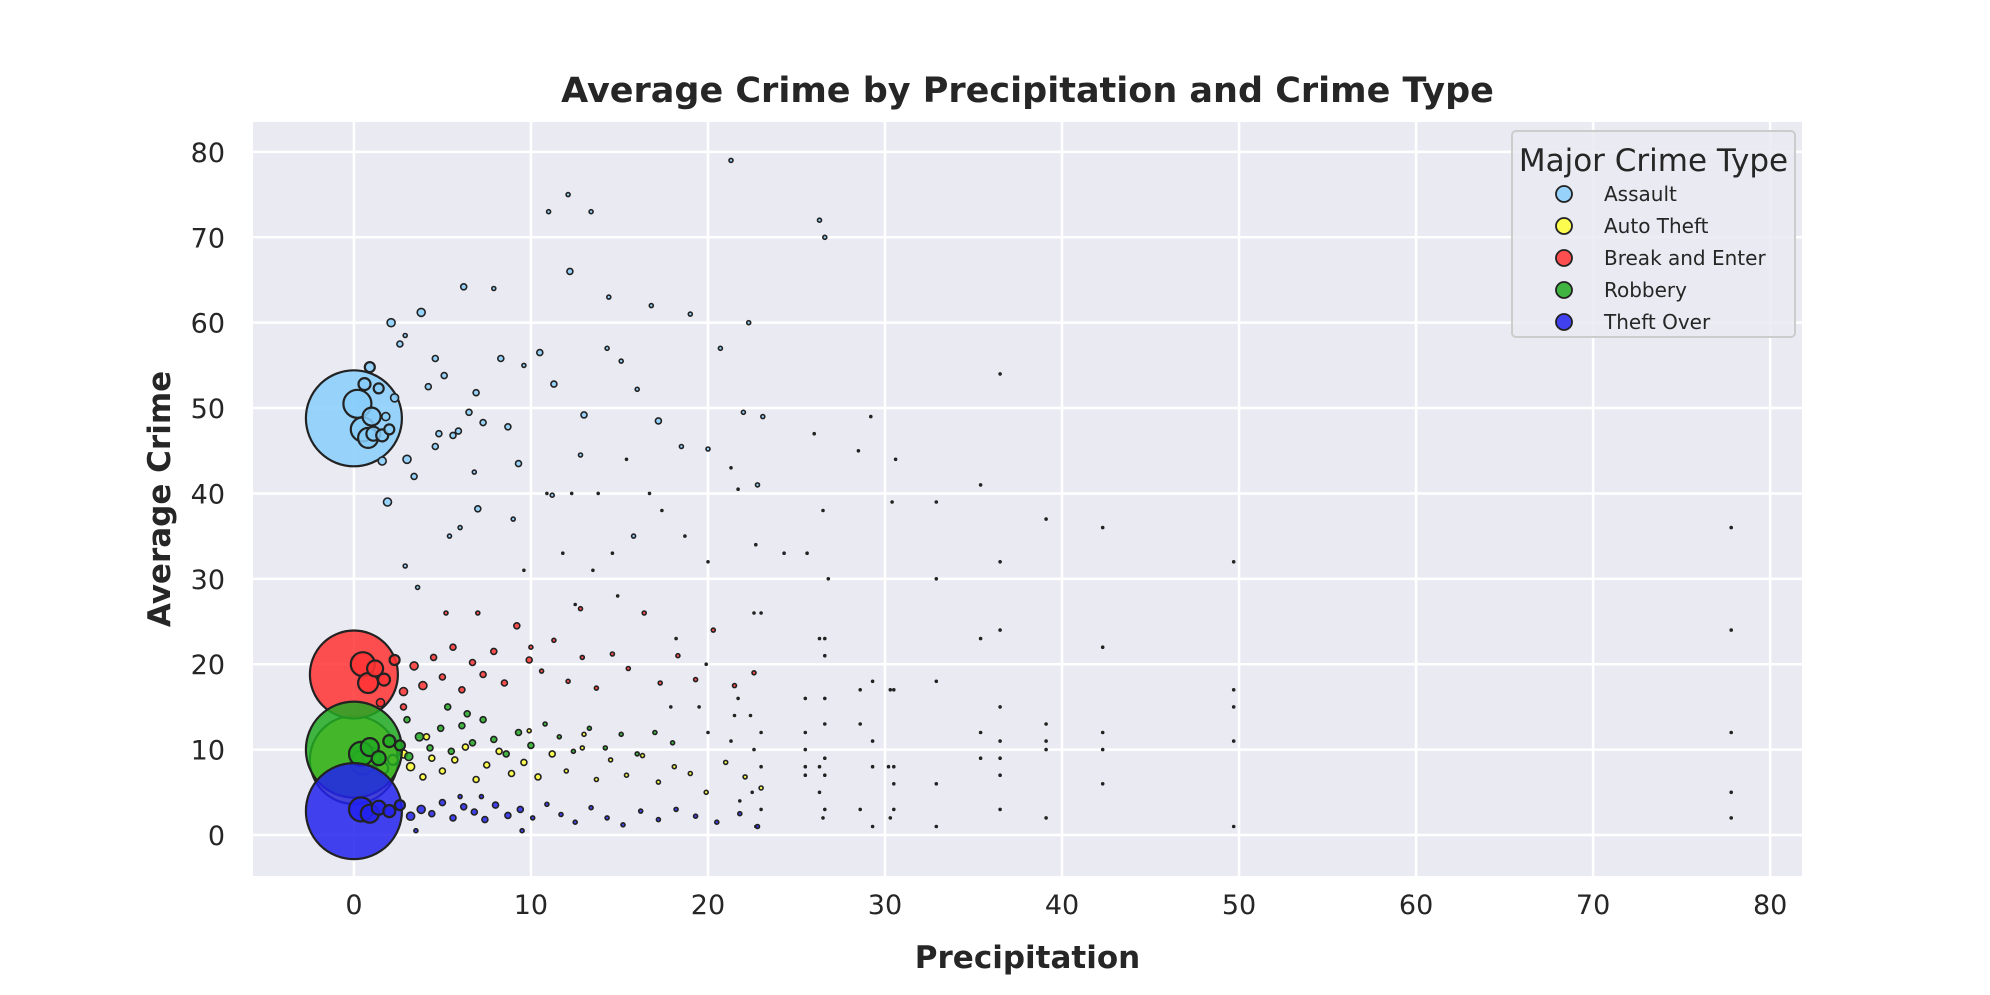 The width and height of the screenshot is (1990, 995). I want to click on x-tick-label: 40, so click(1062, 905).